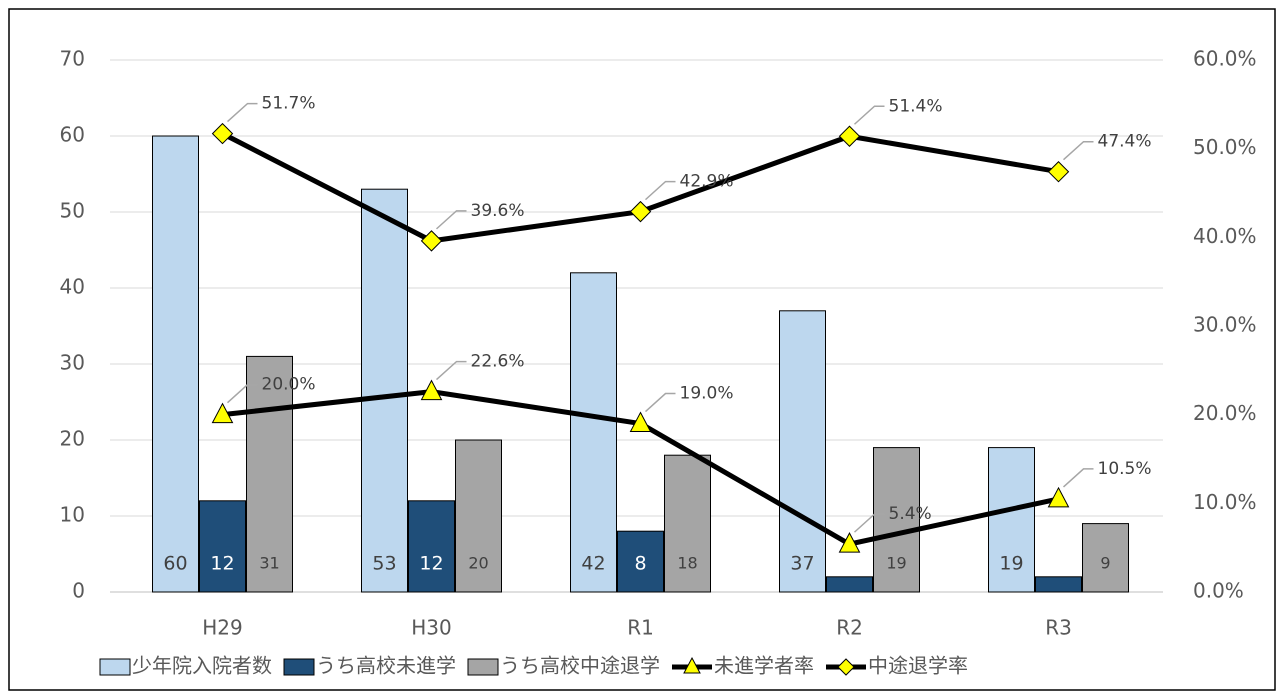 This screenshot has height=700, width=1285. Describe the element at coordinates (802, 564) in the screenshot. I see `bar-value-label: 37` at that location.